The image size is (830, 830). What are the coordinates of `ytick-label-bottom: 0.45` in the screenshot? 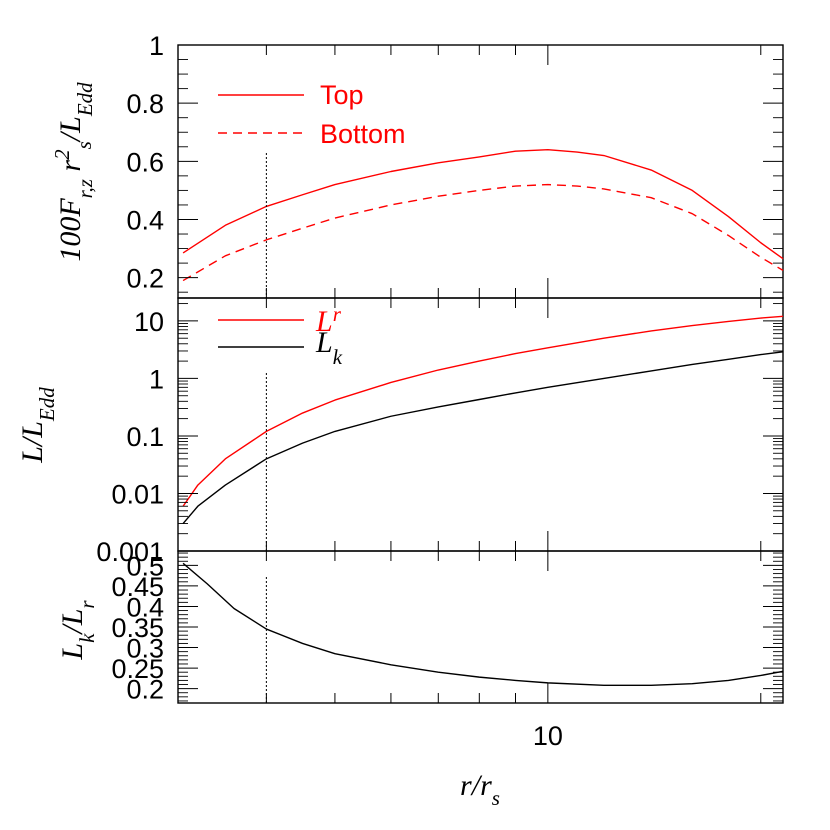 It's located at (137, 587).